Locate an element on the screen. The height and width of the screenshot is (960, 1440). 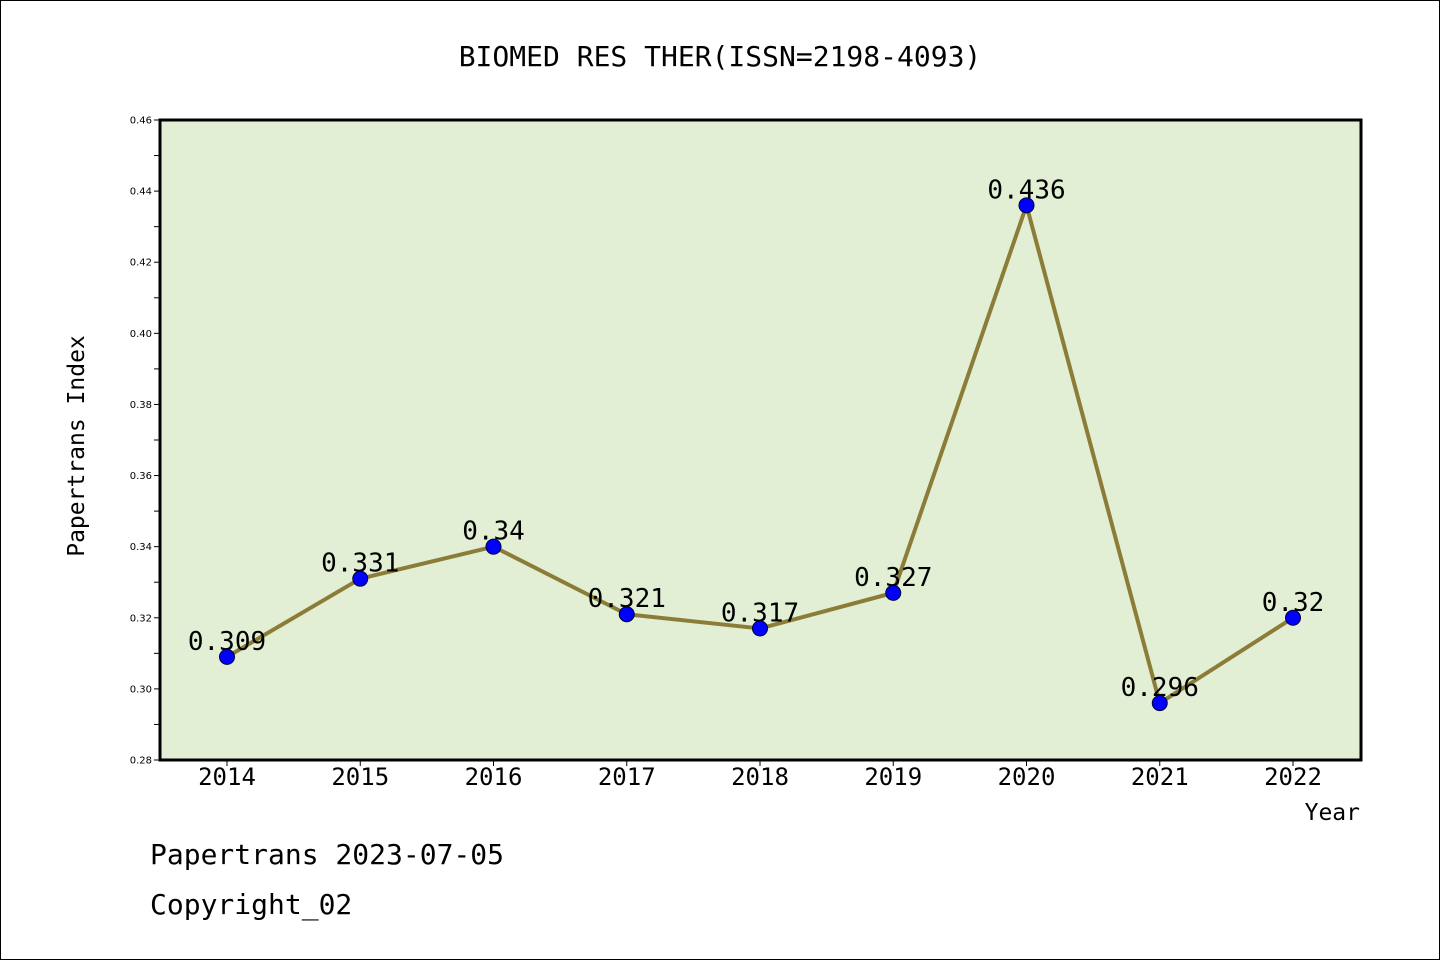
x-axis-label: Year is located at coordinates (1332, 813).